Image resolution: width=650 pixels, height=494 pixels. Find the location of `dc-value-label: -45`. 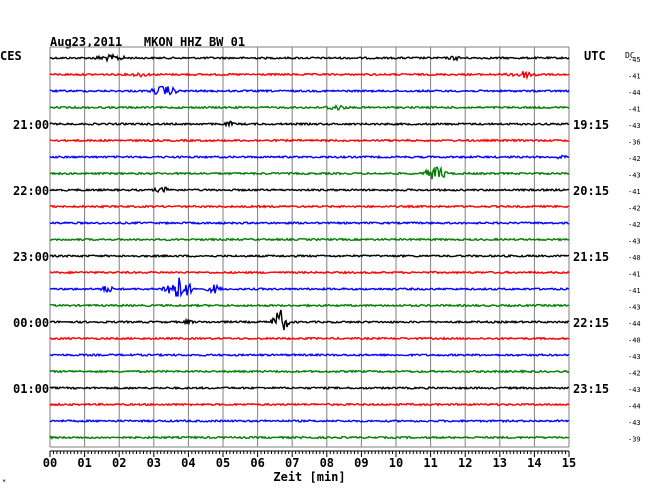

dc-value-label: -45 is located at coordinates (634, 60).